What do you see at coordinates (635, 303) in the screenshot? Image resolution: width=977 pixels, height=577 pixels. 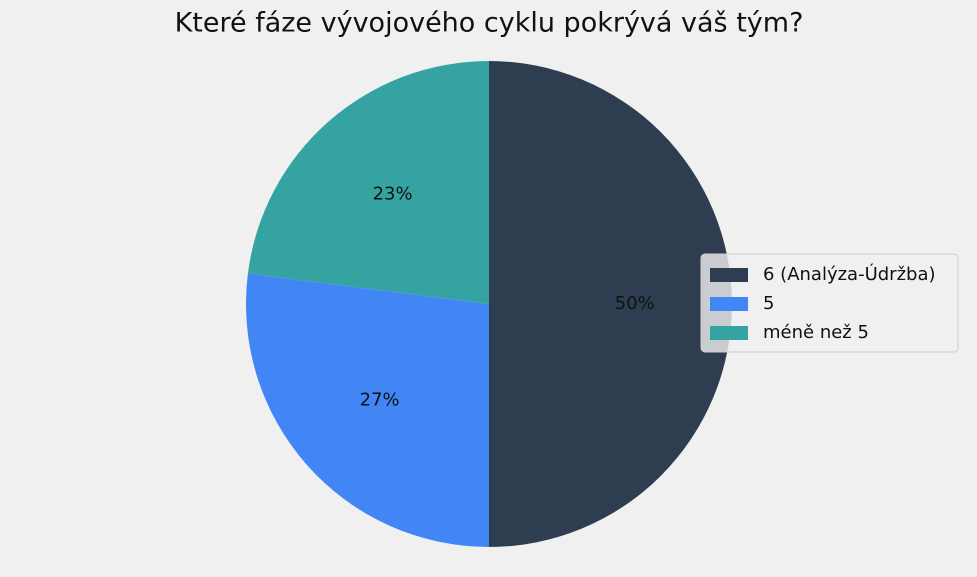 I see `data-label: 50%` at bounding box center [635, 303].